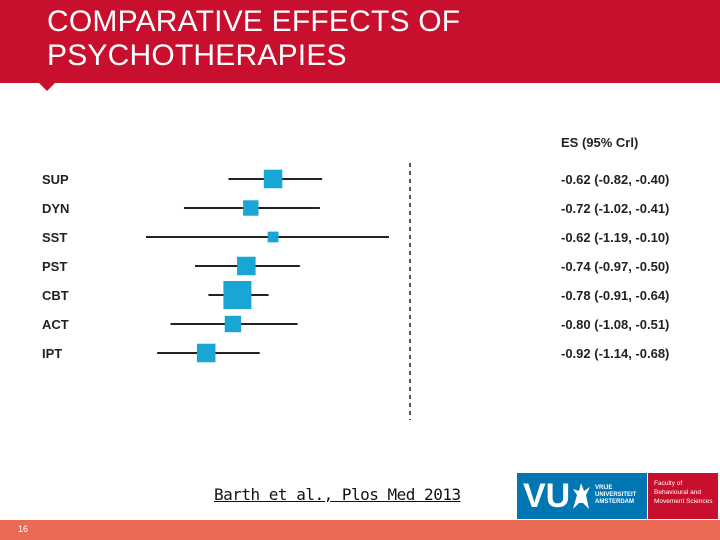  I want to click on point-estimate-act, so click(233, 324).